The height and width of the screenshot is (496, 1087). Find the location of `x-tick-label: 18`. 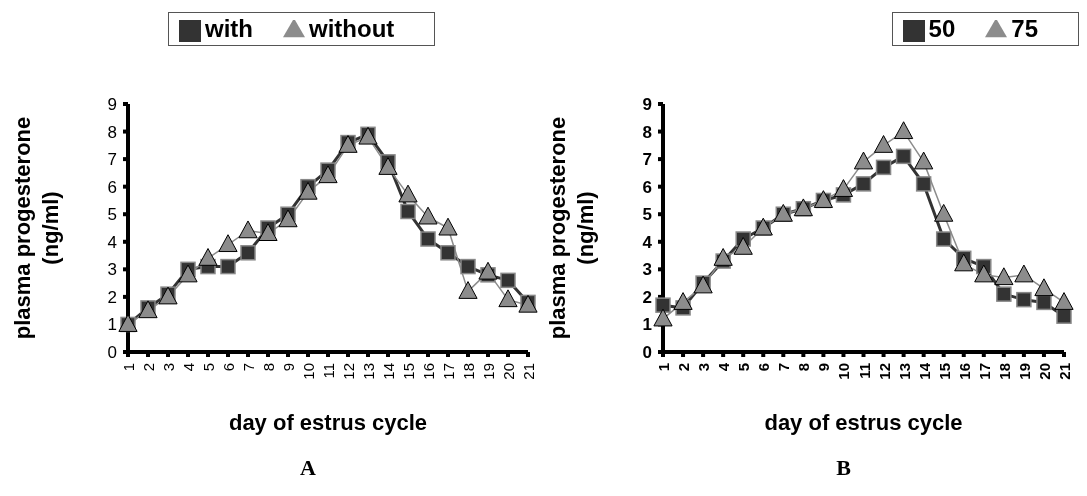

x-tick-label: 18 is located at coordinates (468, 371).